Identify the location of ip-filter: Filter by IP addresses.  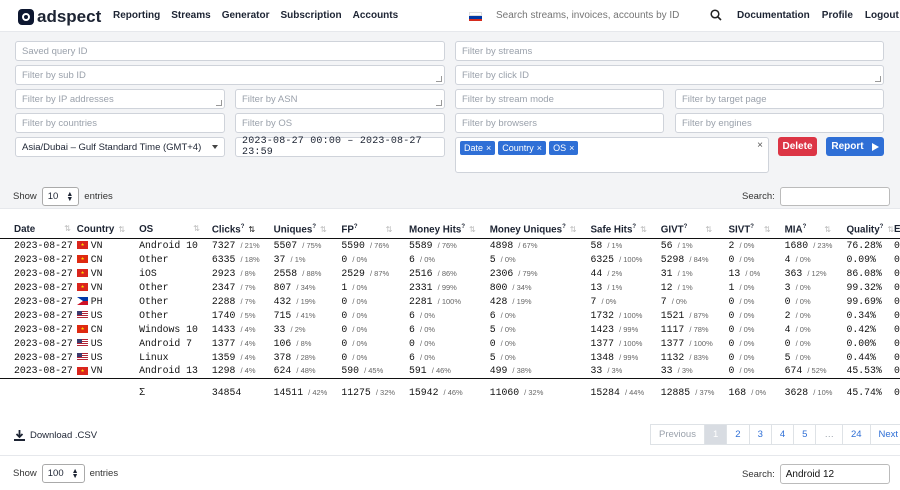
(120, 99).